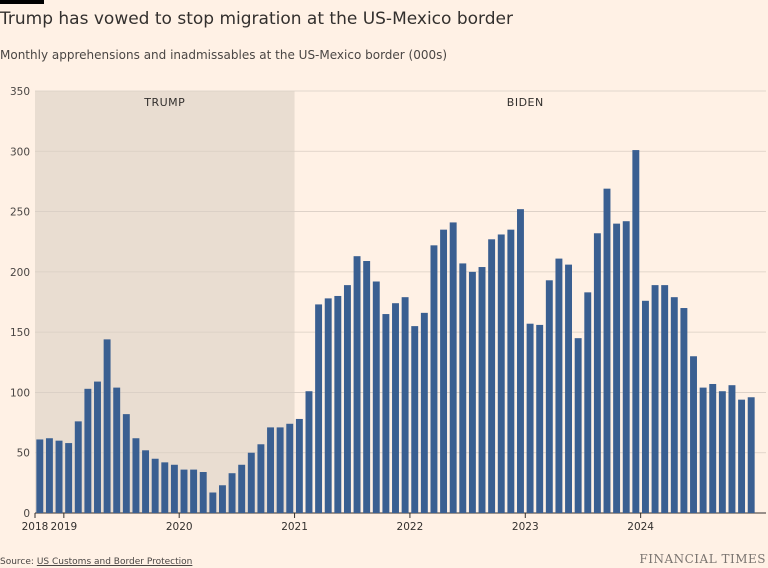 Image resolution: width=768 pixels, height=568 pixels. I want to click on source-prefix: Source:, so click(18, 562).